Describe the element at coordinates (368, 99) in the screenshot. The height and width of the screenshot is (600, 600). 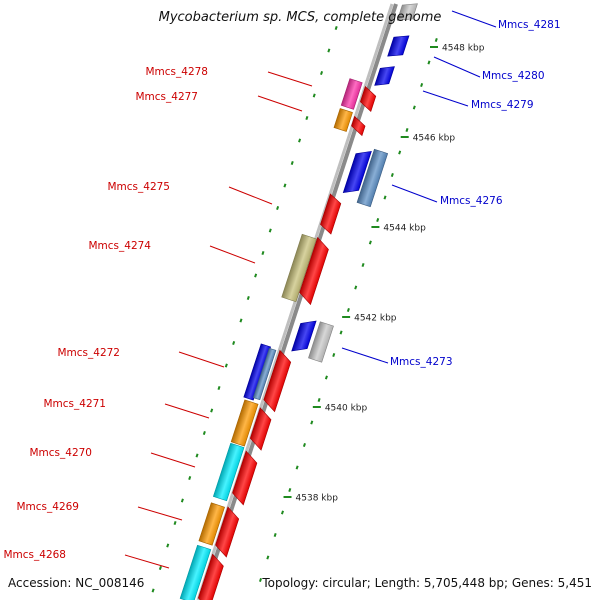
I see `gene-block-mmcs-4278-arrow` at that location.